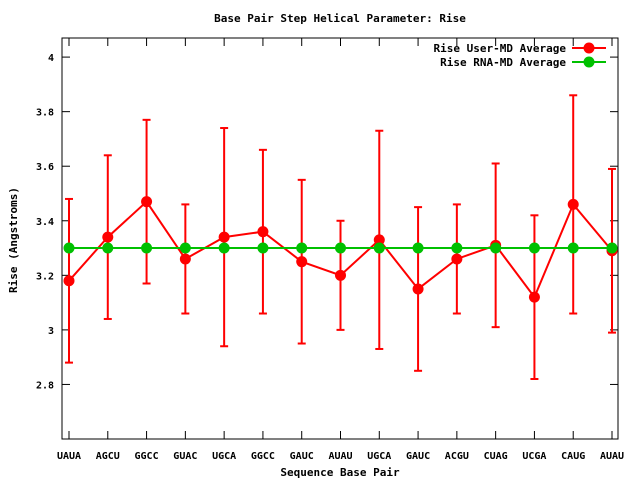 Image resolution: width=640 pixels, height=480 pixels. What do you see at coordinates (185, 456) in the screenshot?
I see `x-tick-label: GUAC` at bounding box center [185, 456].